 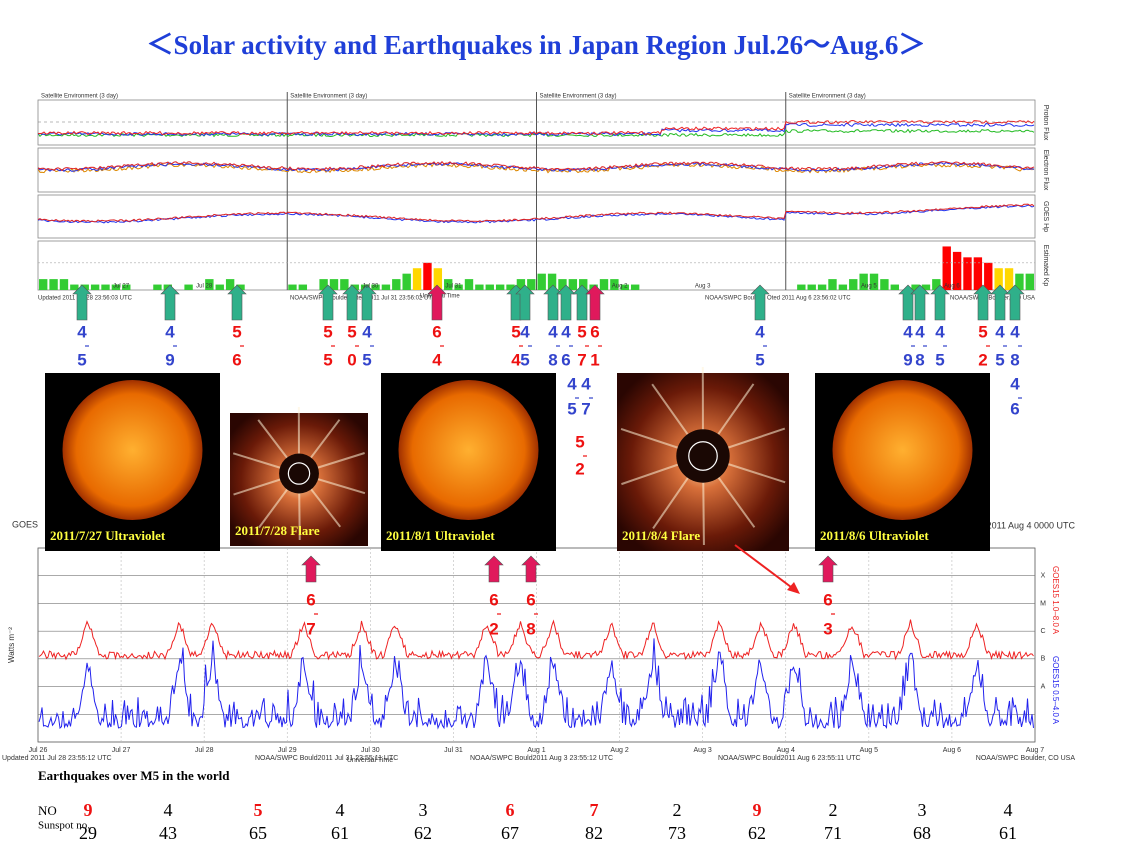 What do you see at coordinates (541, 758) in the screenshot?
I see `xray-footer: NOAA/SWPC Bould2011 Aug 3 23:55:12 UTC` at bounding box center [541, 758].